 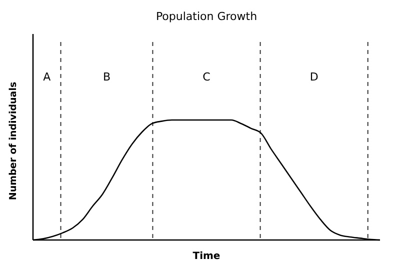 What do you see at coordinates (207, 16) in the screenshot?
I see `chart-title: Population Growth` at bounding box center [207, 16].